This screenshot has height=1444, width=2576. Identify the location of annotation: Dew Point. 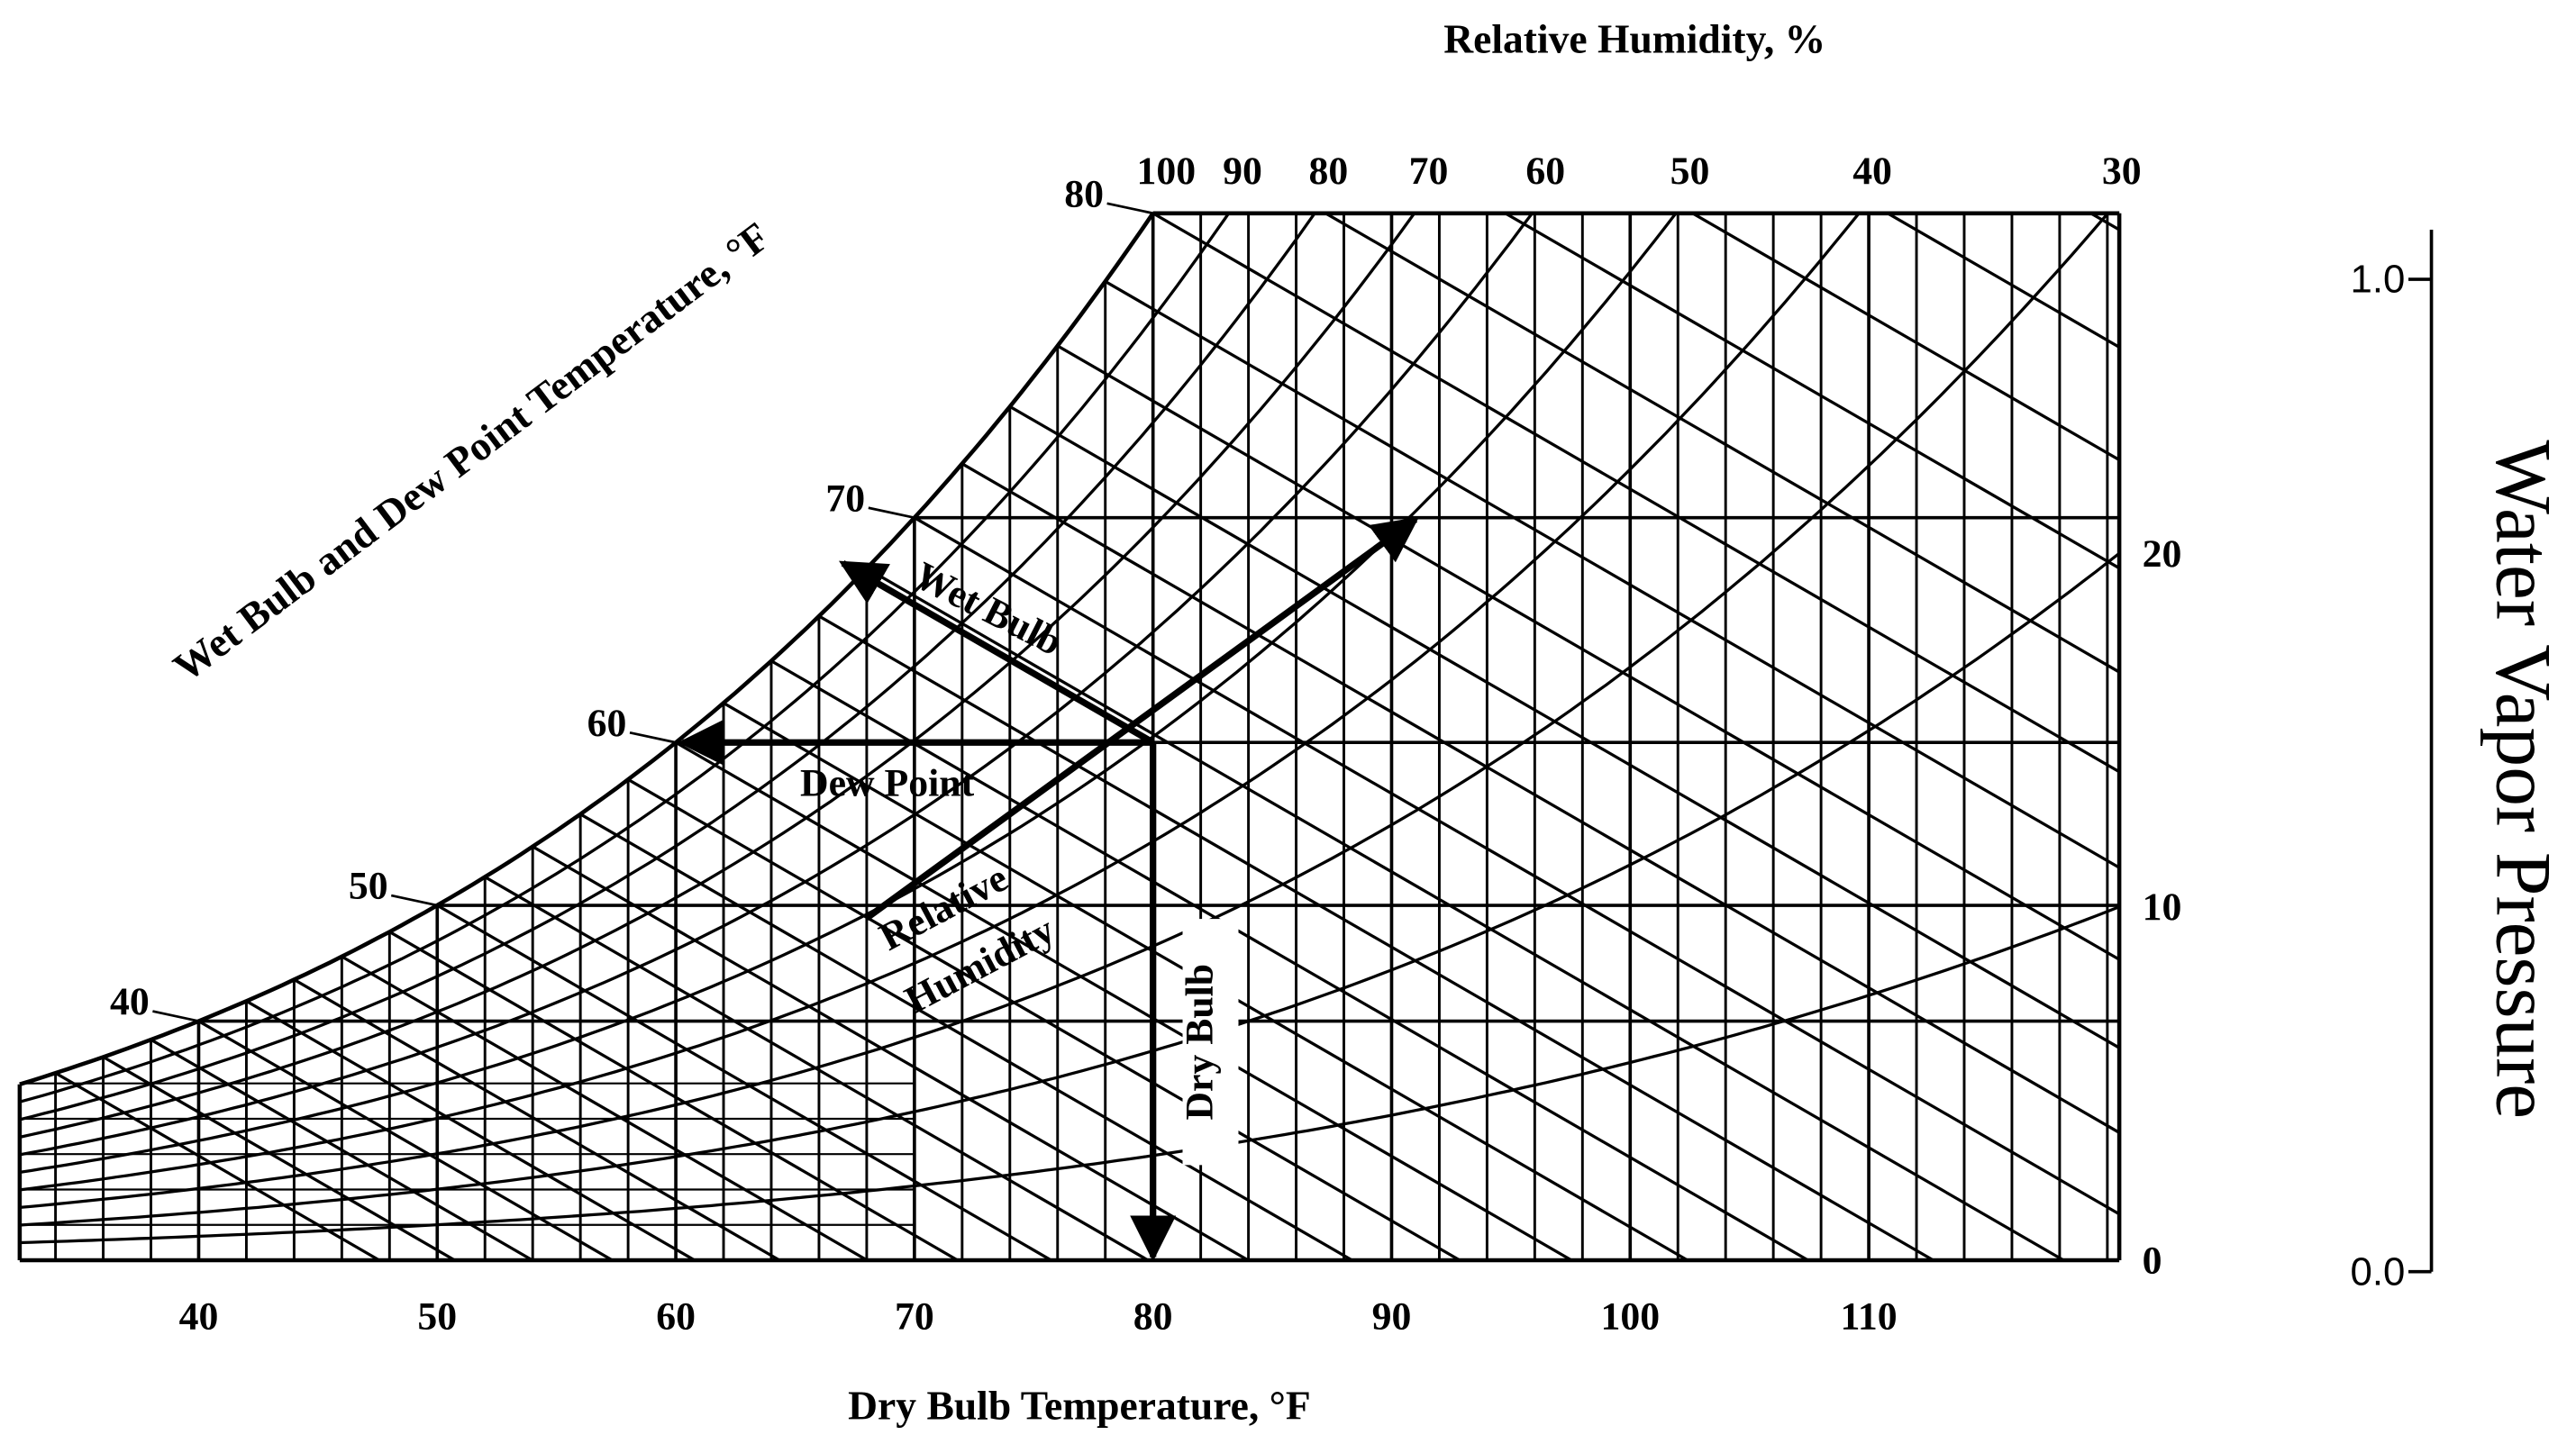
(887, 782).